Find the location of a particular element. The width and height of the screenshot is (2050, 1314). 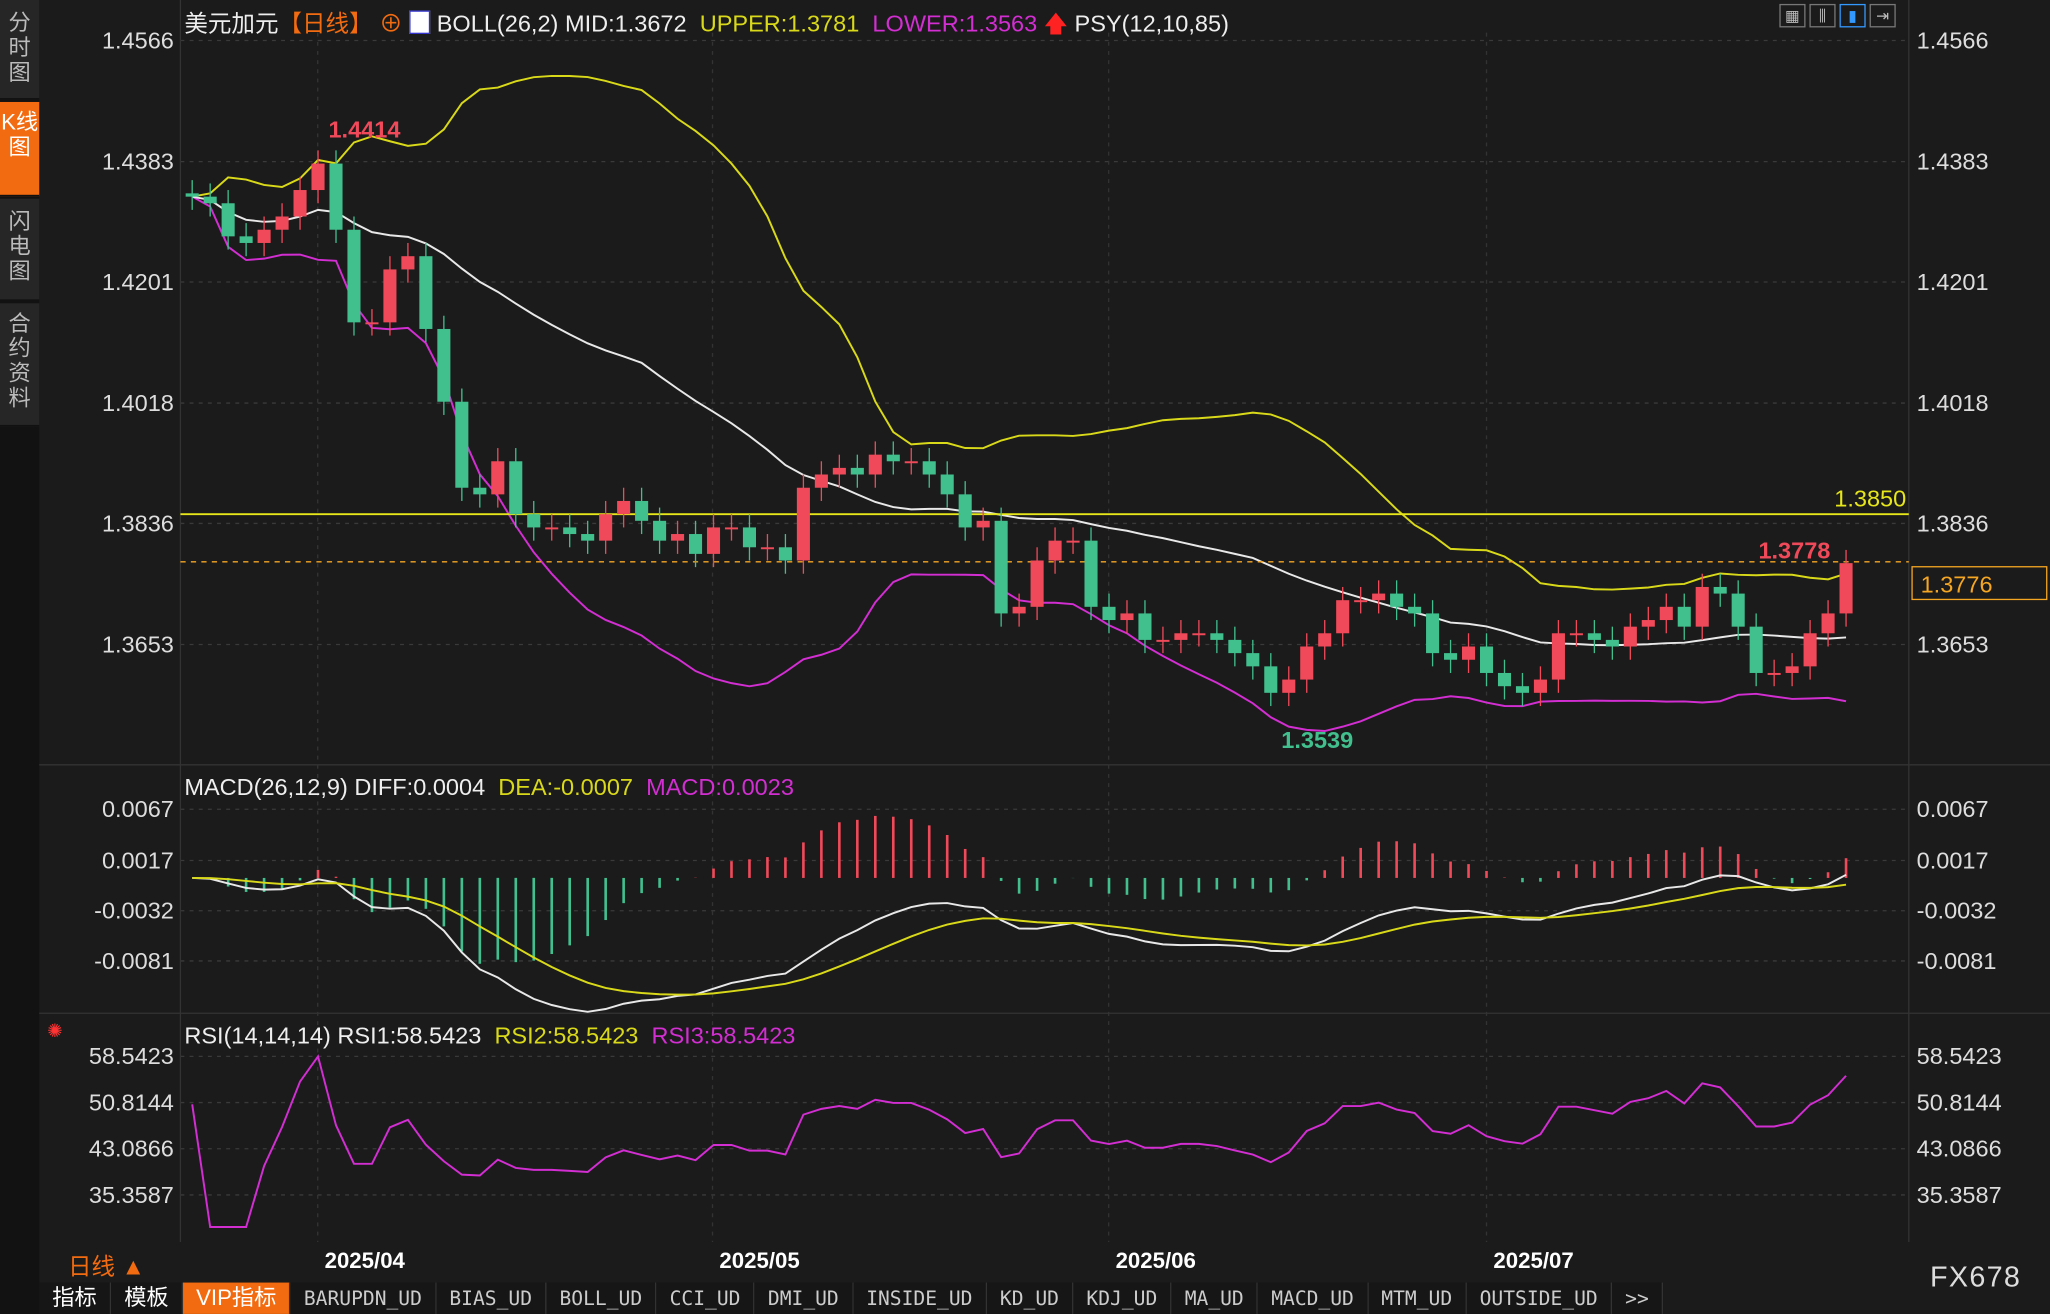

axis-label-right: -0.0032 is located at coordinates (1957, 911).